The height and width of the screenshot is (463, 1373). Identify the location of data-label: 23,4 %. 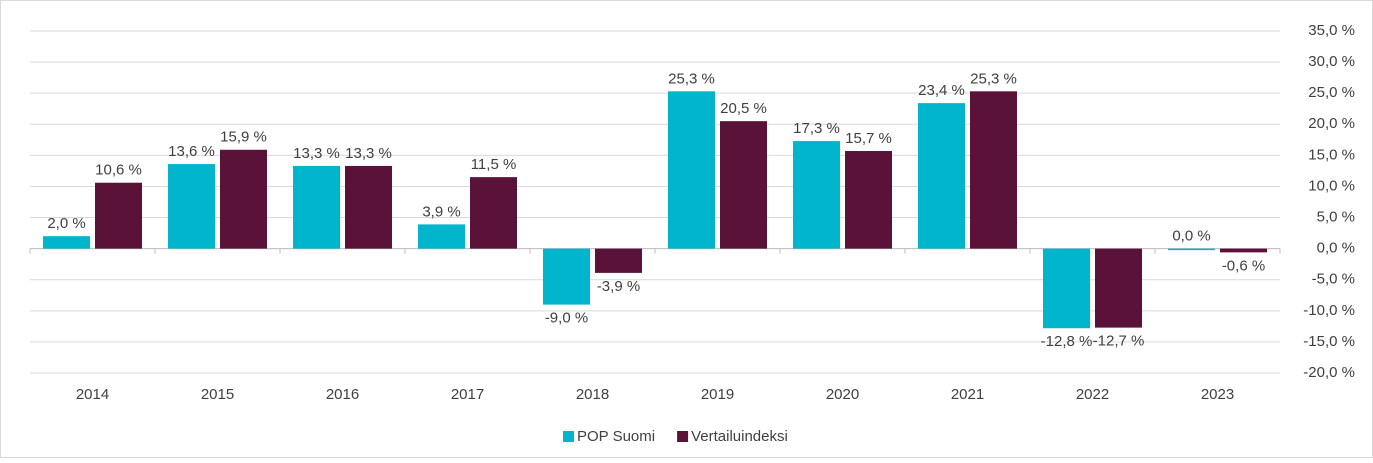
(941, 90).